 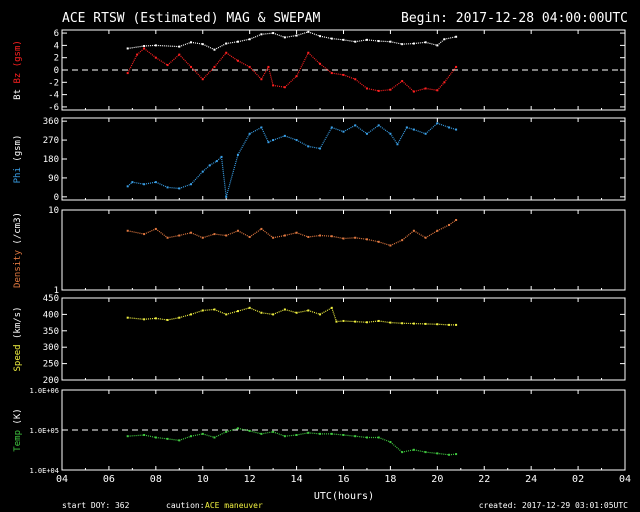 I want to click on phi-y-axis-label-part: (gsm), so click(x=18, y=151).